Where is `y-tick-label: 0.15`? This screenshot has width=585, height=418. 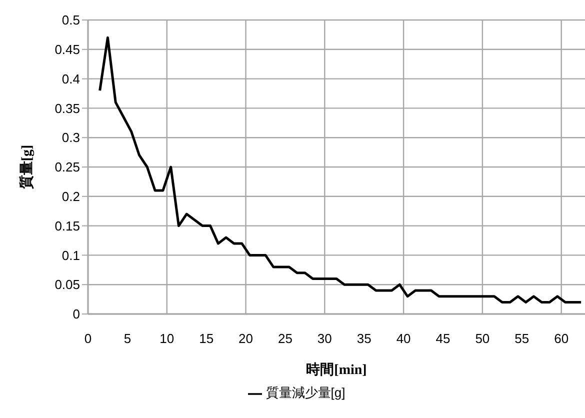 y-tick-label: 0.15 is located at coordinates (67, 226).